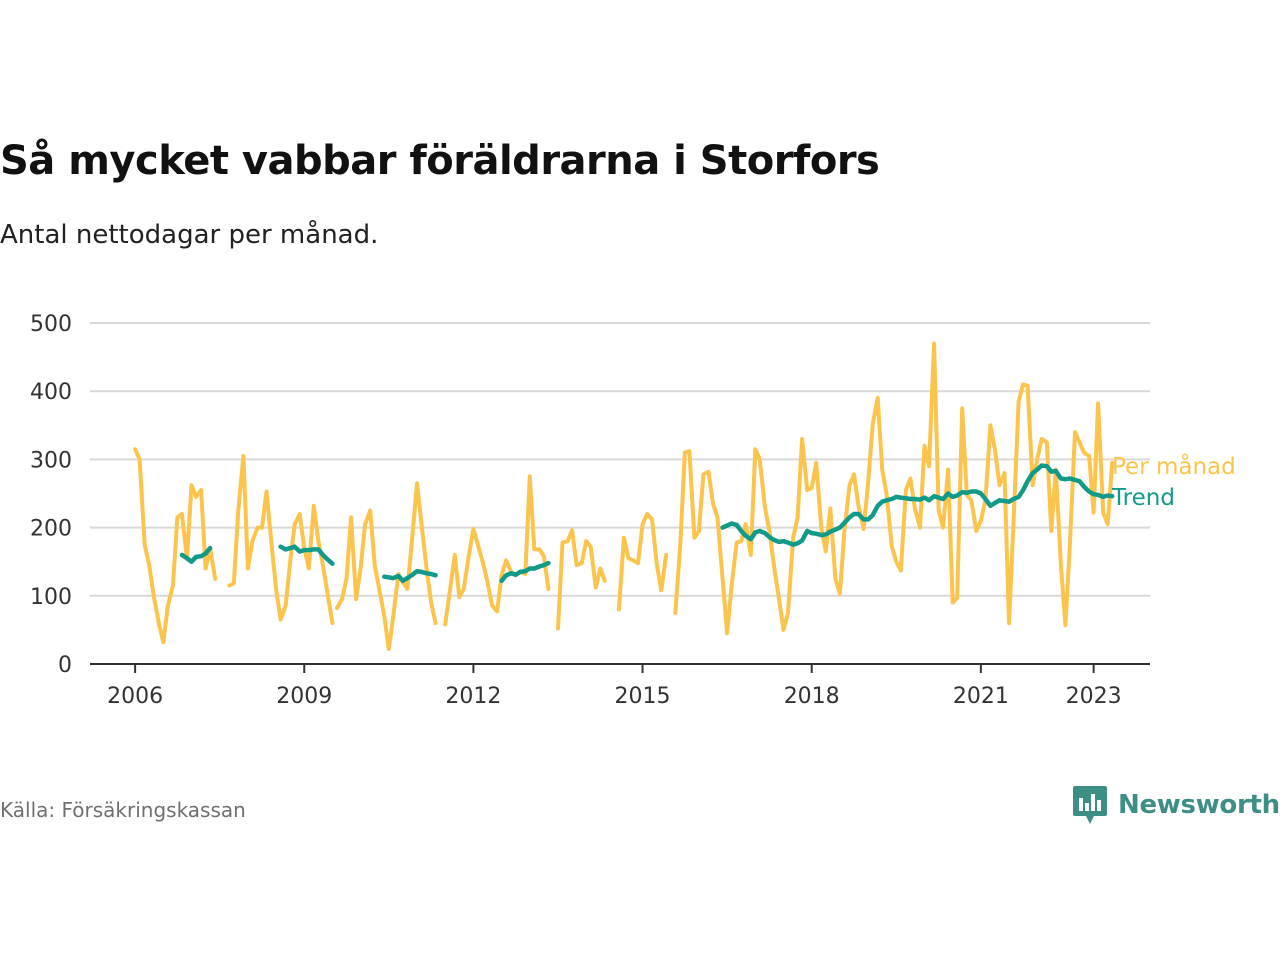 This screenshot has height=960, width=1280. Describe the element at coordinates (1199, 805) in the screenshot. I see `logo-text: Newsworthy` at that location.